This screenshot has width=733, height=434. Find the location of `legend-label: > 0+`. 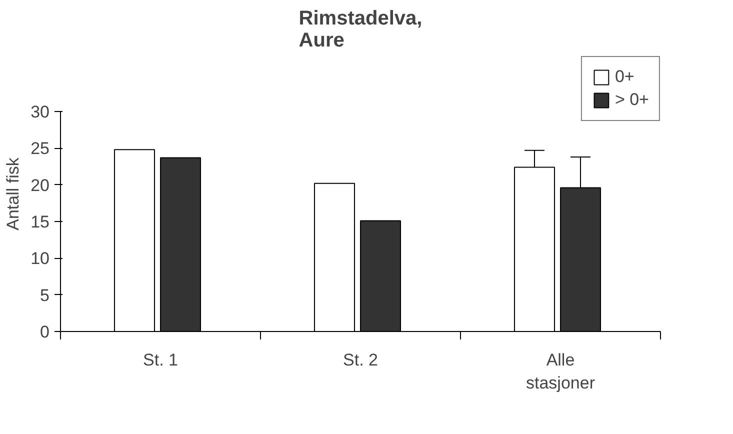

legend-label: > 0+ is located at coordinates (631, 100).